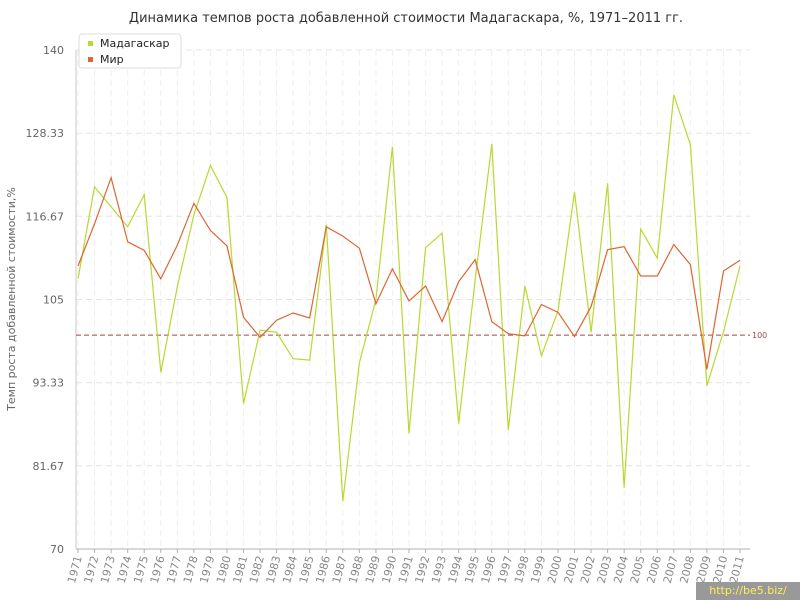 This screenshot has height=600, width=800. I want to click on y-tick-label: 140, so click(53, 50).